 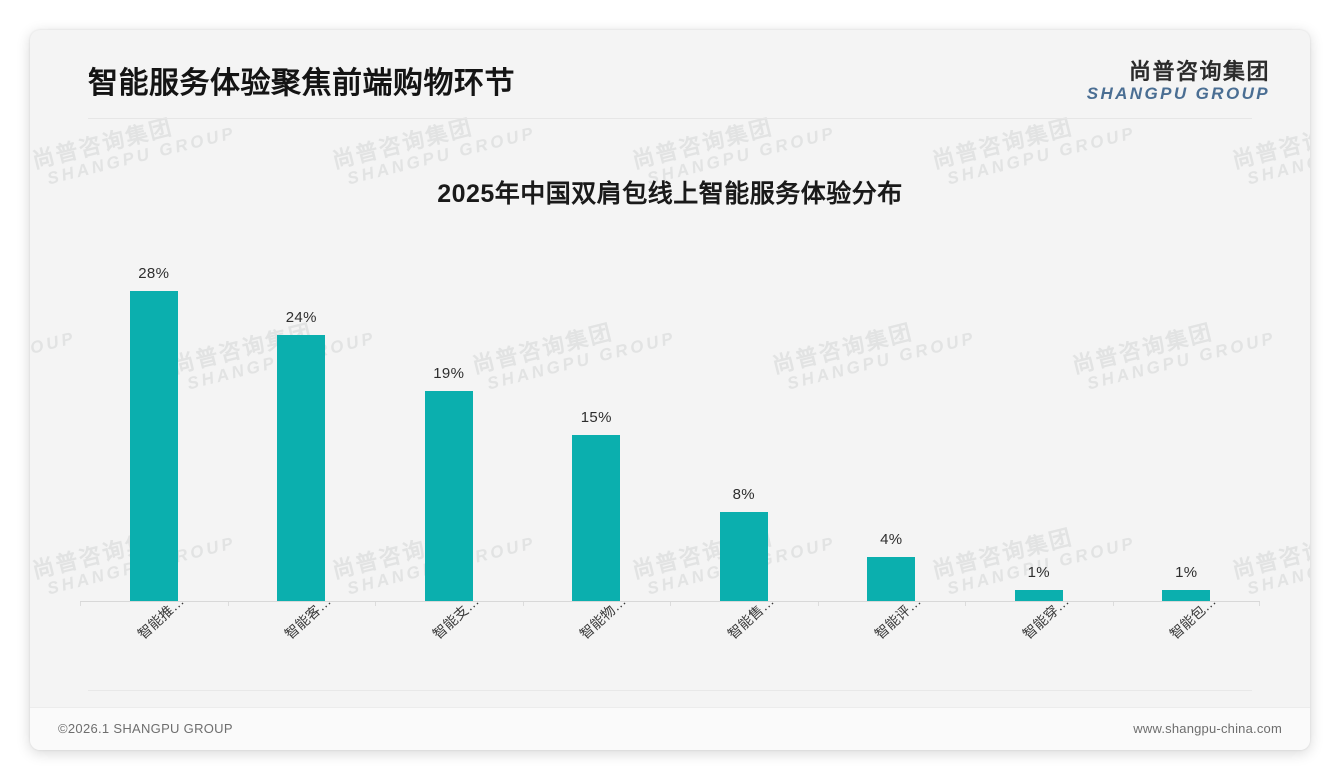 What do you see at coordinates (449, 373) in the screenshot?
I see `bar-value-label: 19%` at bounding box center [449, 373].